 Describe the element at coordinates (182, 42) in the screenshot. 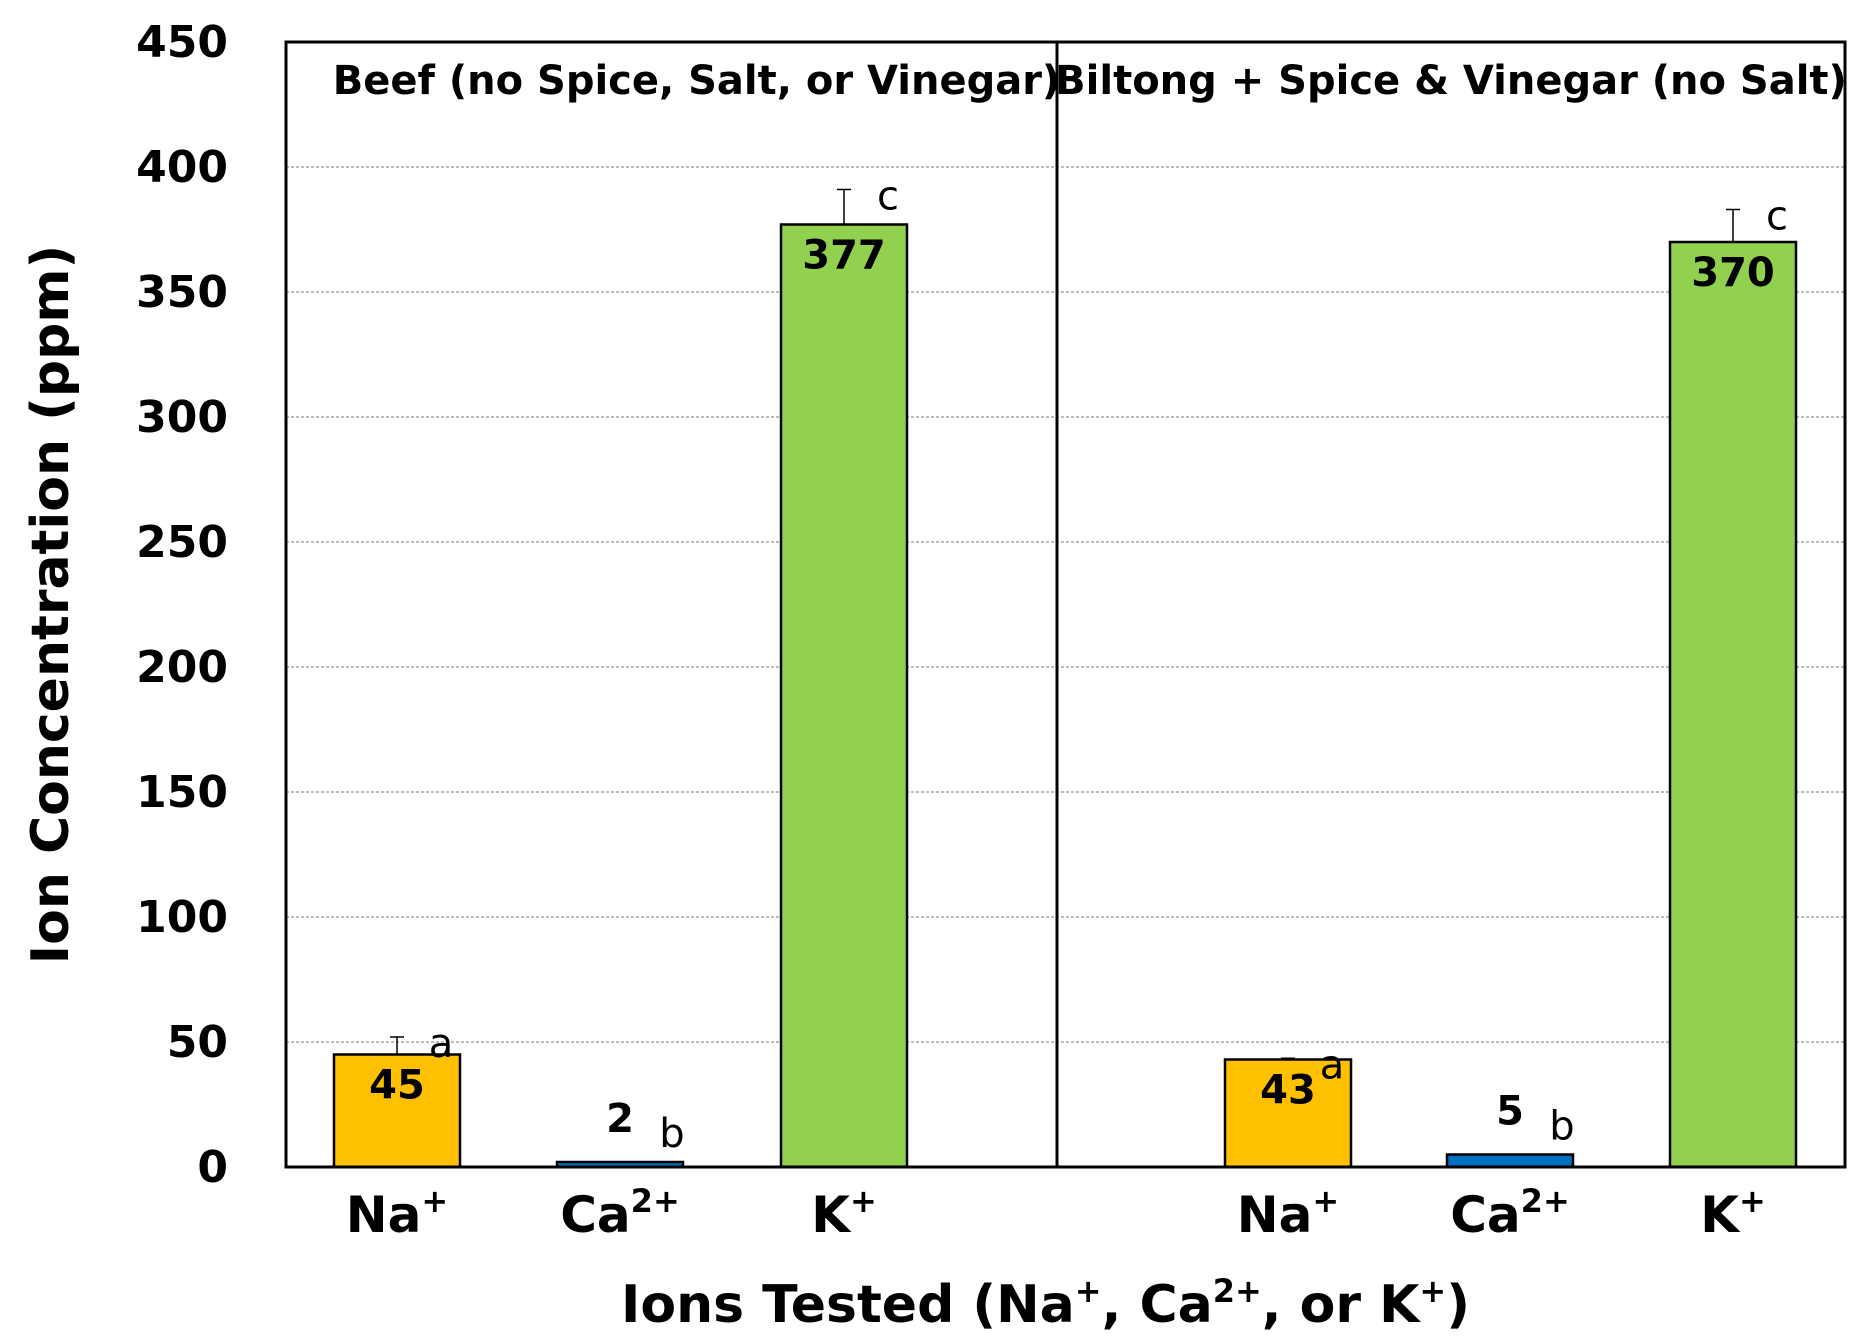

I see `y-tick-label: 450` at that location.